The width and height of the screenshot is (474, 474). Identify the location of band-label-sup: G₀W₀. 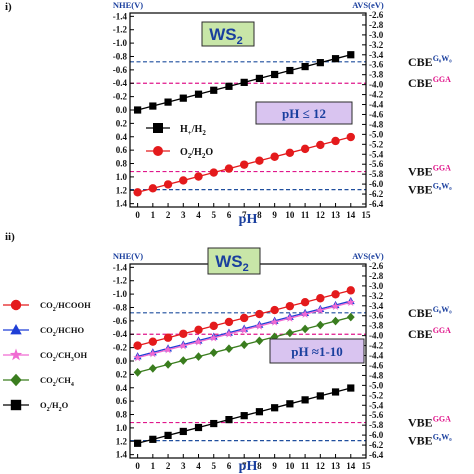
(443, 309).